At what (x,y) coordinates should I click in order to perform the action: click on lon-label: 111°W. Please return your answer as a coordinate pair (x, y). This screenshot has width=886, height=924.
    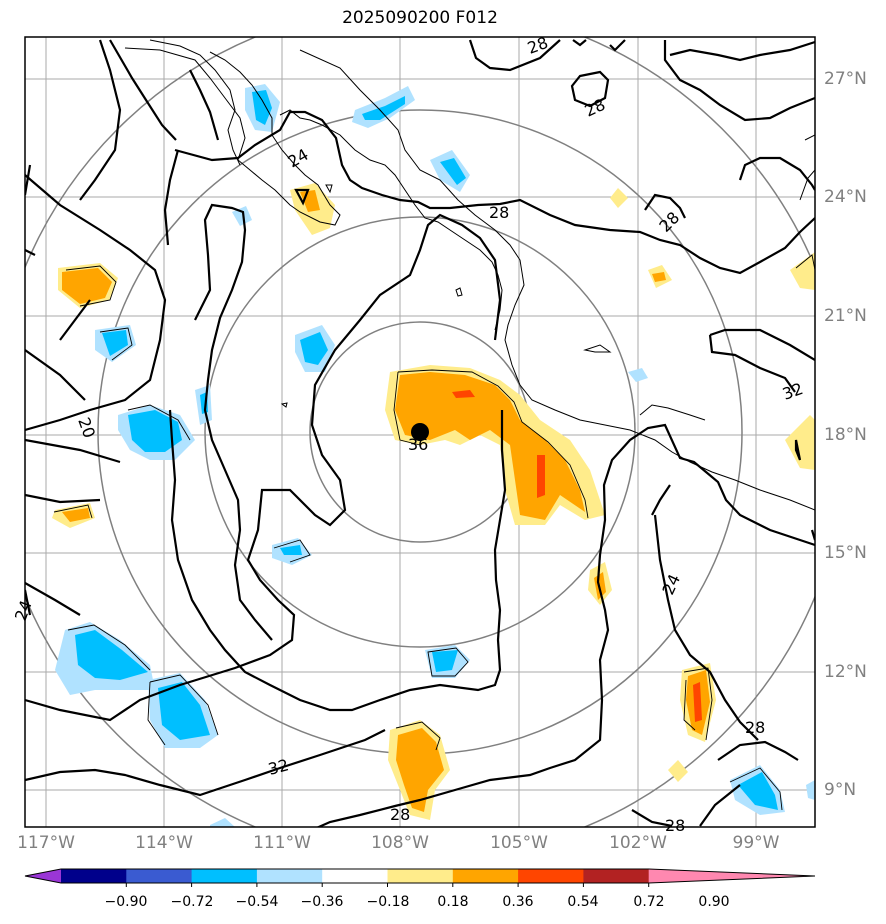
    Looking at the image, I should click on (282, 843).